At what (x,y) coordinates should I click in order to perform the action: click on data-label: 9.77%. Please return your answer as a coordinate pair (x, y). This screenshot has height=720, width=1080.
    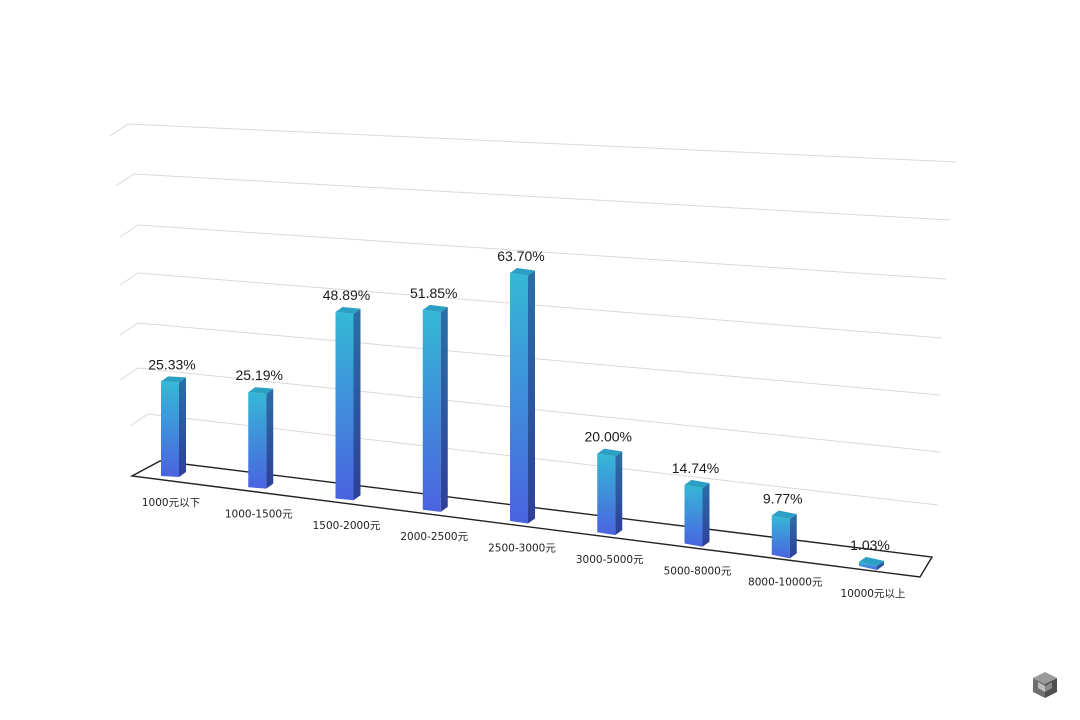
    Looking at the image, I should click on (783, 499).